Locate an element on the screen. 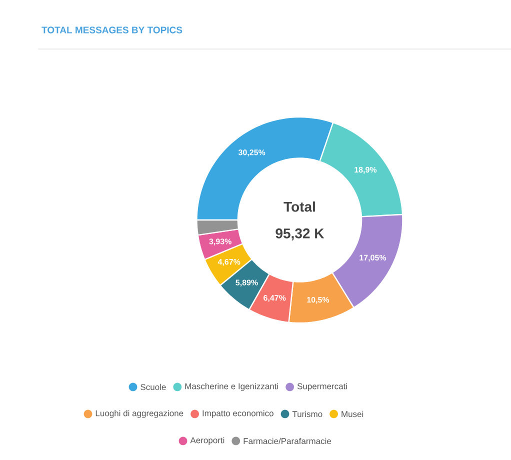 This screenshot has height=460, width=511. legend-label: Scuole is located at coordinates (153, 387).